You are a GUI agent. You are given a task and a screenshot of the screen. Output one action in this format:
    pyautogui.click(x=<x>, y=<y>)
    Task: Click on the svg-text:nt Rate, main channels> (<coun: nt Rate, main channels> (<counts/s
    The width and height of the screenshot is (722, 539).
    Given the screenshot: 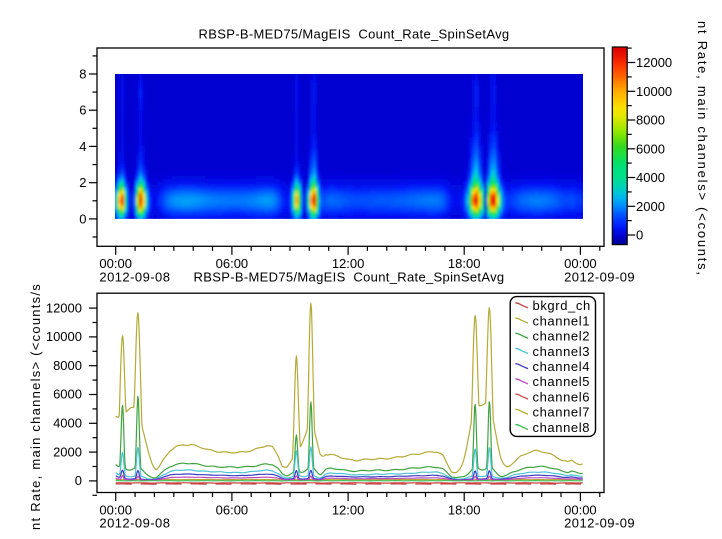 What is the action you would take?
    pyautogui.click(x=35, y=406)
    